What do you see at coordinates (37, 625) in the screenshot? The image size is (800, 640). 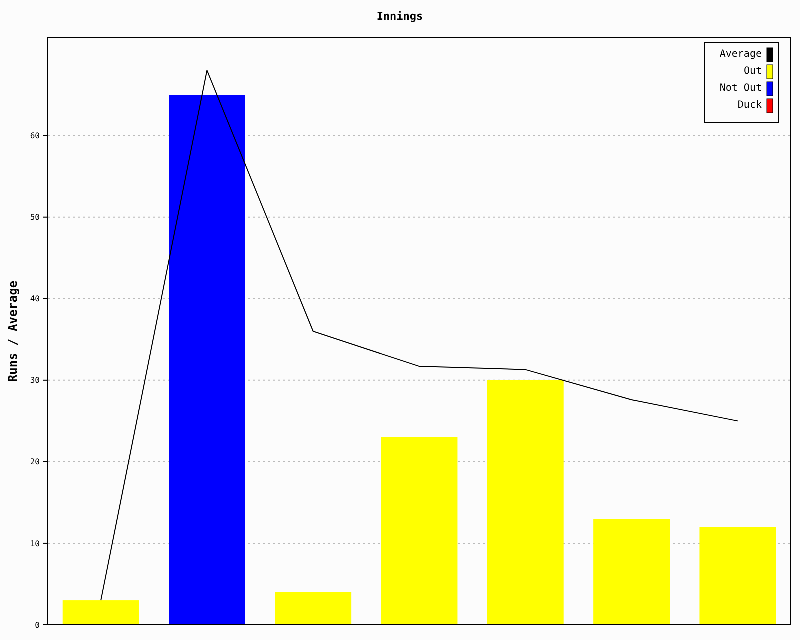 I see `y-tick-label: 0` at bounding box center [37, 625].